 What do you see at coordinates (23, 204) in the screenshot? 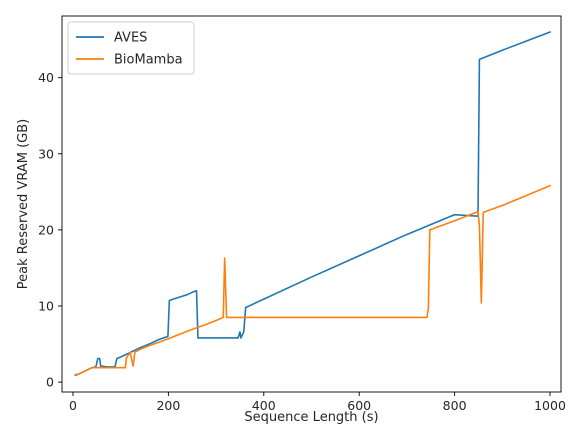
I see `y-axis-label: Peak Reserved VRAM (GB)` at bounding box center [23, 204].